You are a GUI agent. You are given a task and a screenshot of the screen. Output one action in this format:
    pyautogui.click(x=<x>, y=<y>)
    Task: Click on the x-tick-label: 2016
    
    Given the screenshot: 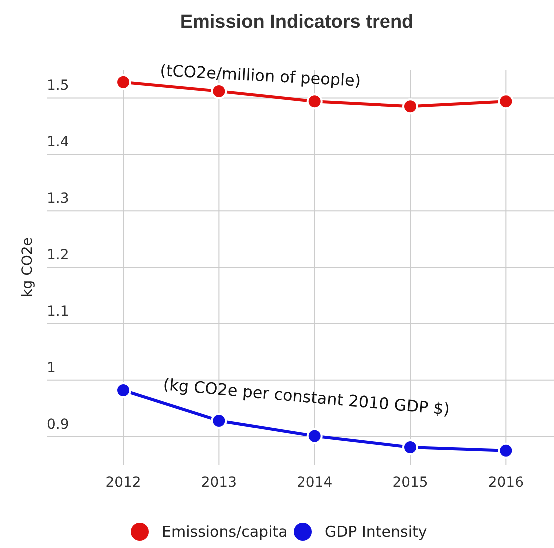 What is the action you would take?
    pyautogui.click(x=506, y=483)
    